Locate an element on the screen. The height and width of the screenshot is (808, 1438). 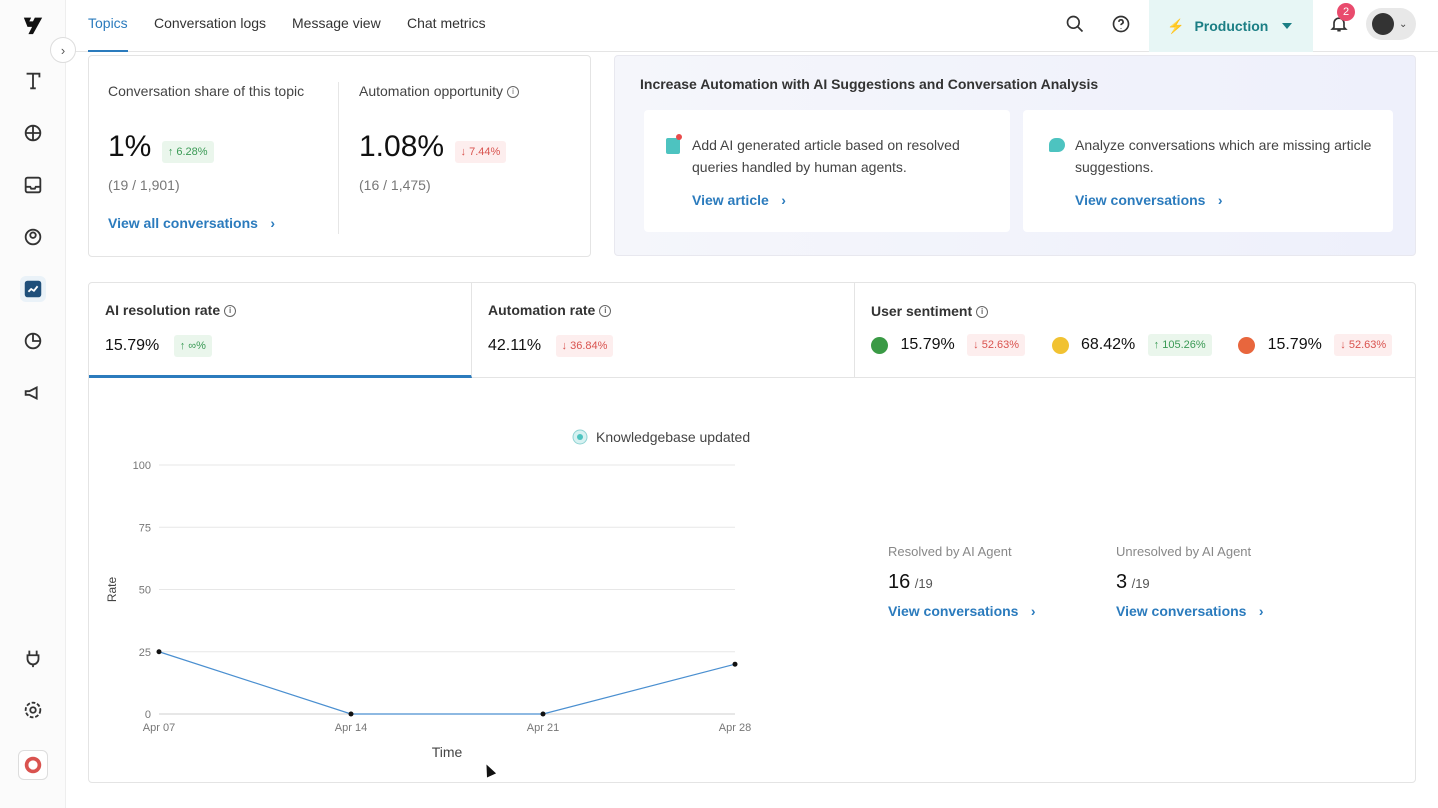
view-all-conversations-link: View all conversations › is located at coordinates (192, 223).